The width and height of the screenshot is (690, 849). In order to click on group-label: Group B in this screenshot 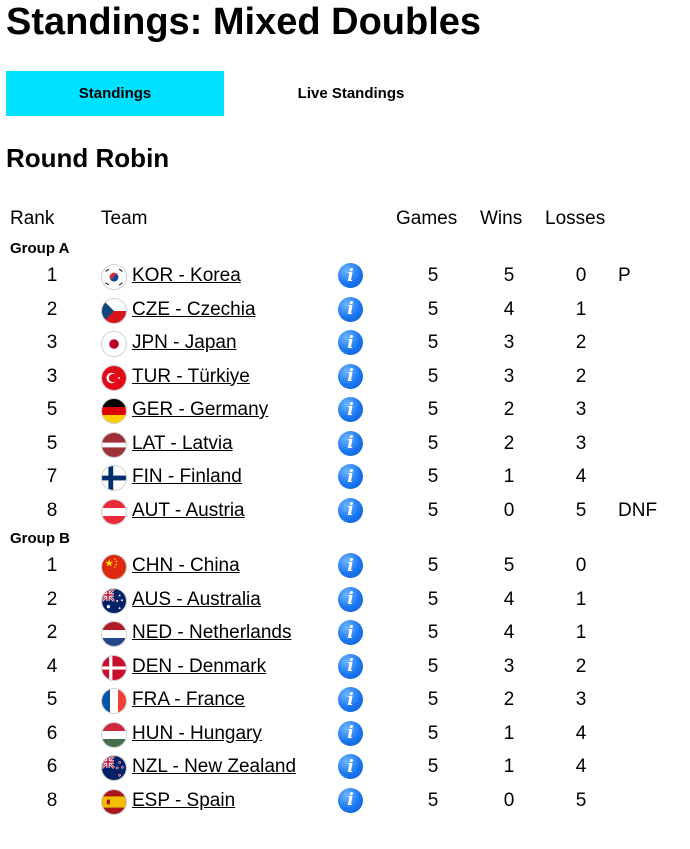, I will do `click(40, 538)`.